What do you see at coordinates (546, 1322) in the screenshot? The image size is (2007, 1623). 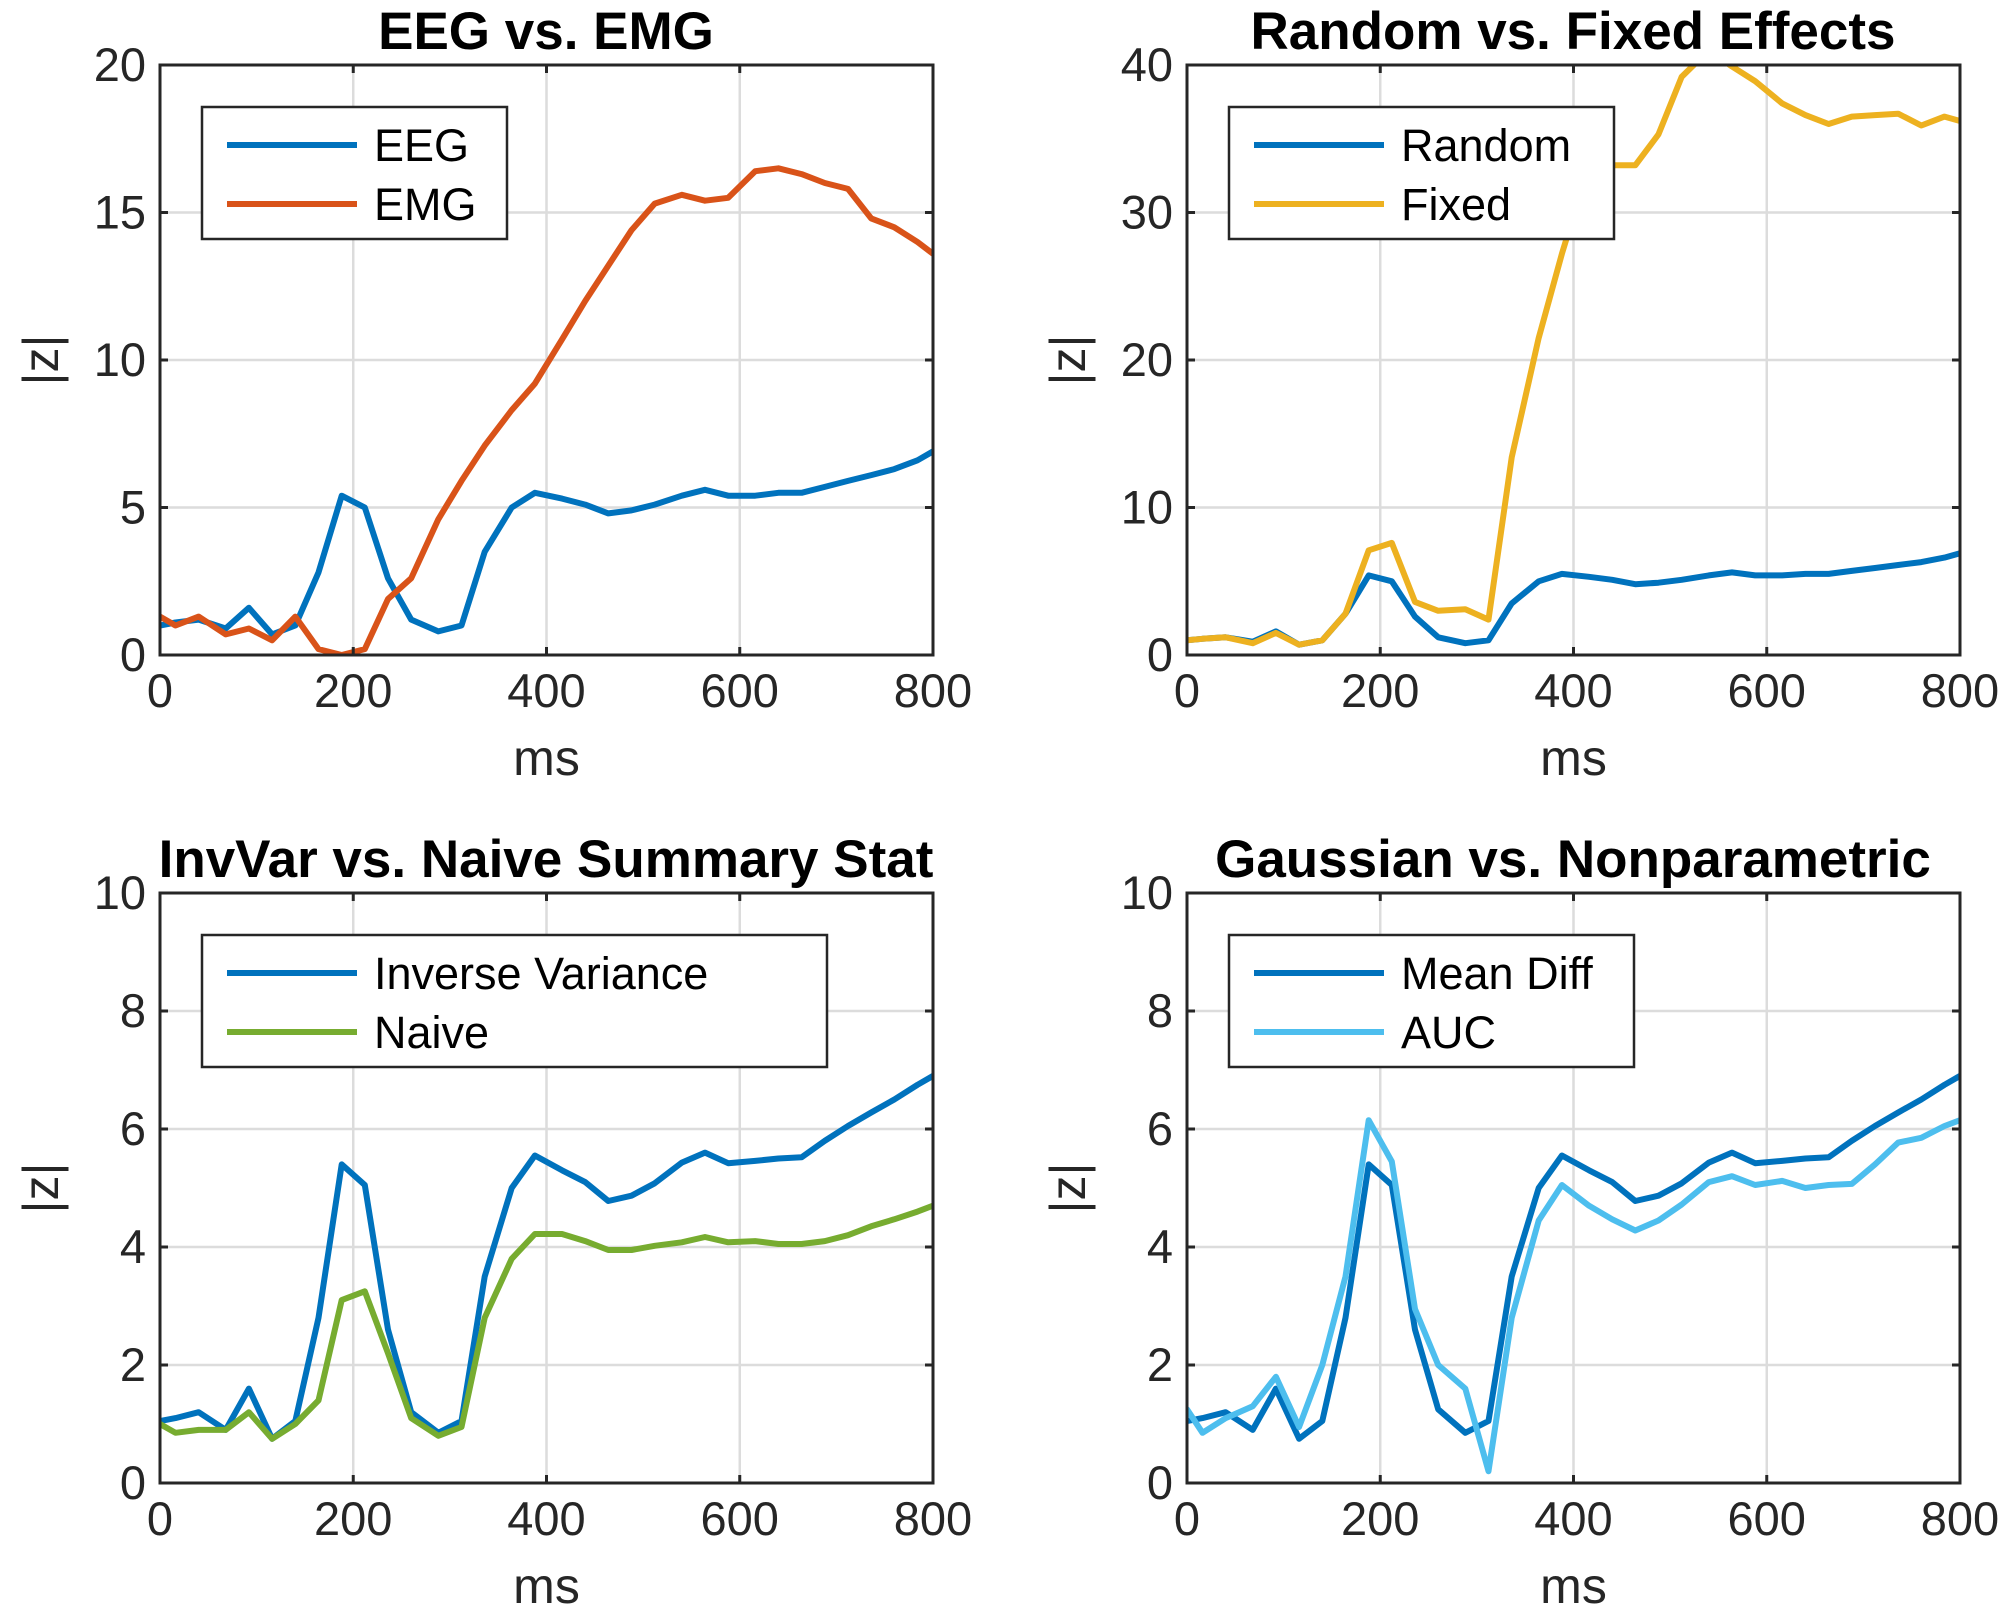 I see `series-line-naive` at bounding box center [546, 1322].